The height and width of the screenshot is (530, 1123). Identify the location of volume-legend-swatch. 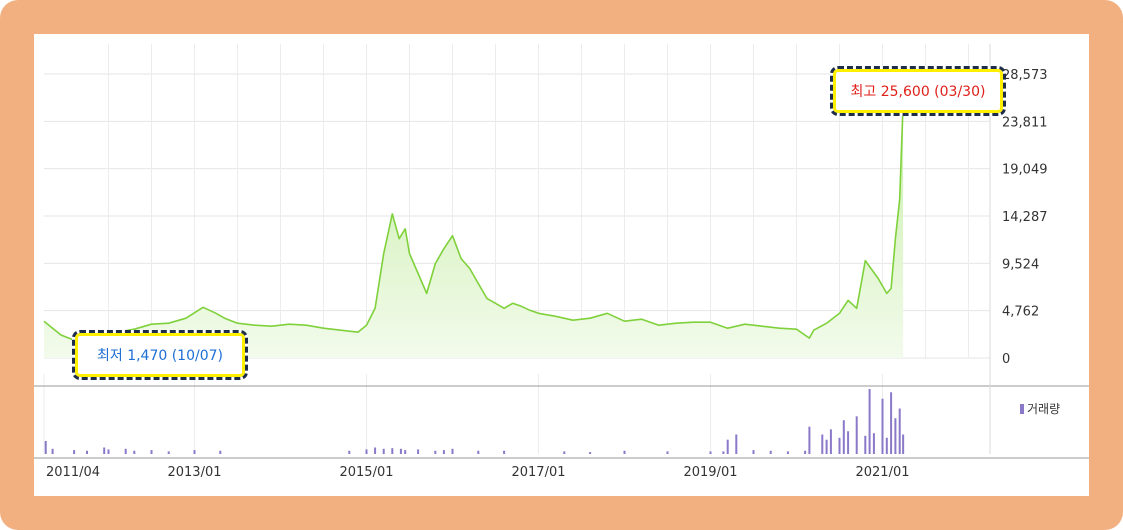
(1022, 408).